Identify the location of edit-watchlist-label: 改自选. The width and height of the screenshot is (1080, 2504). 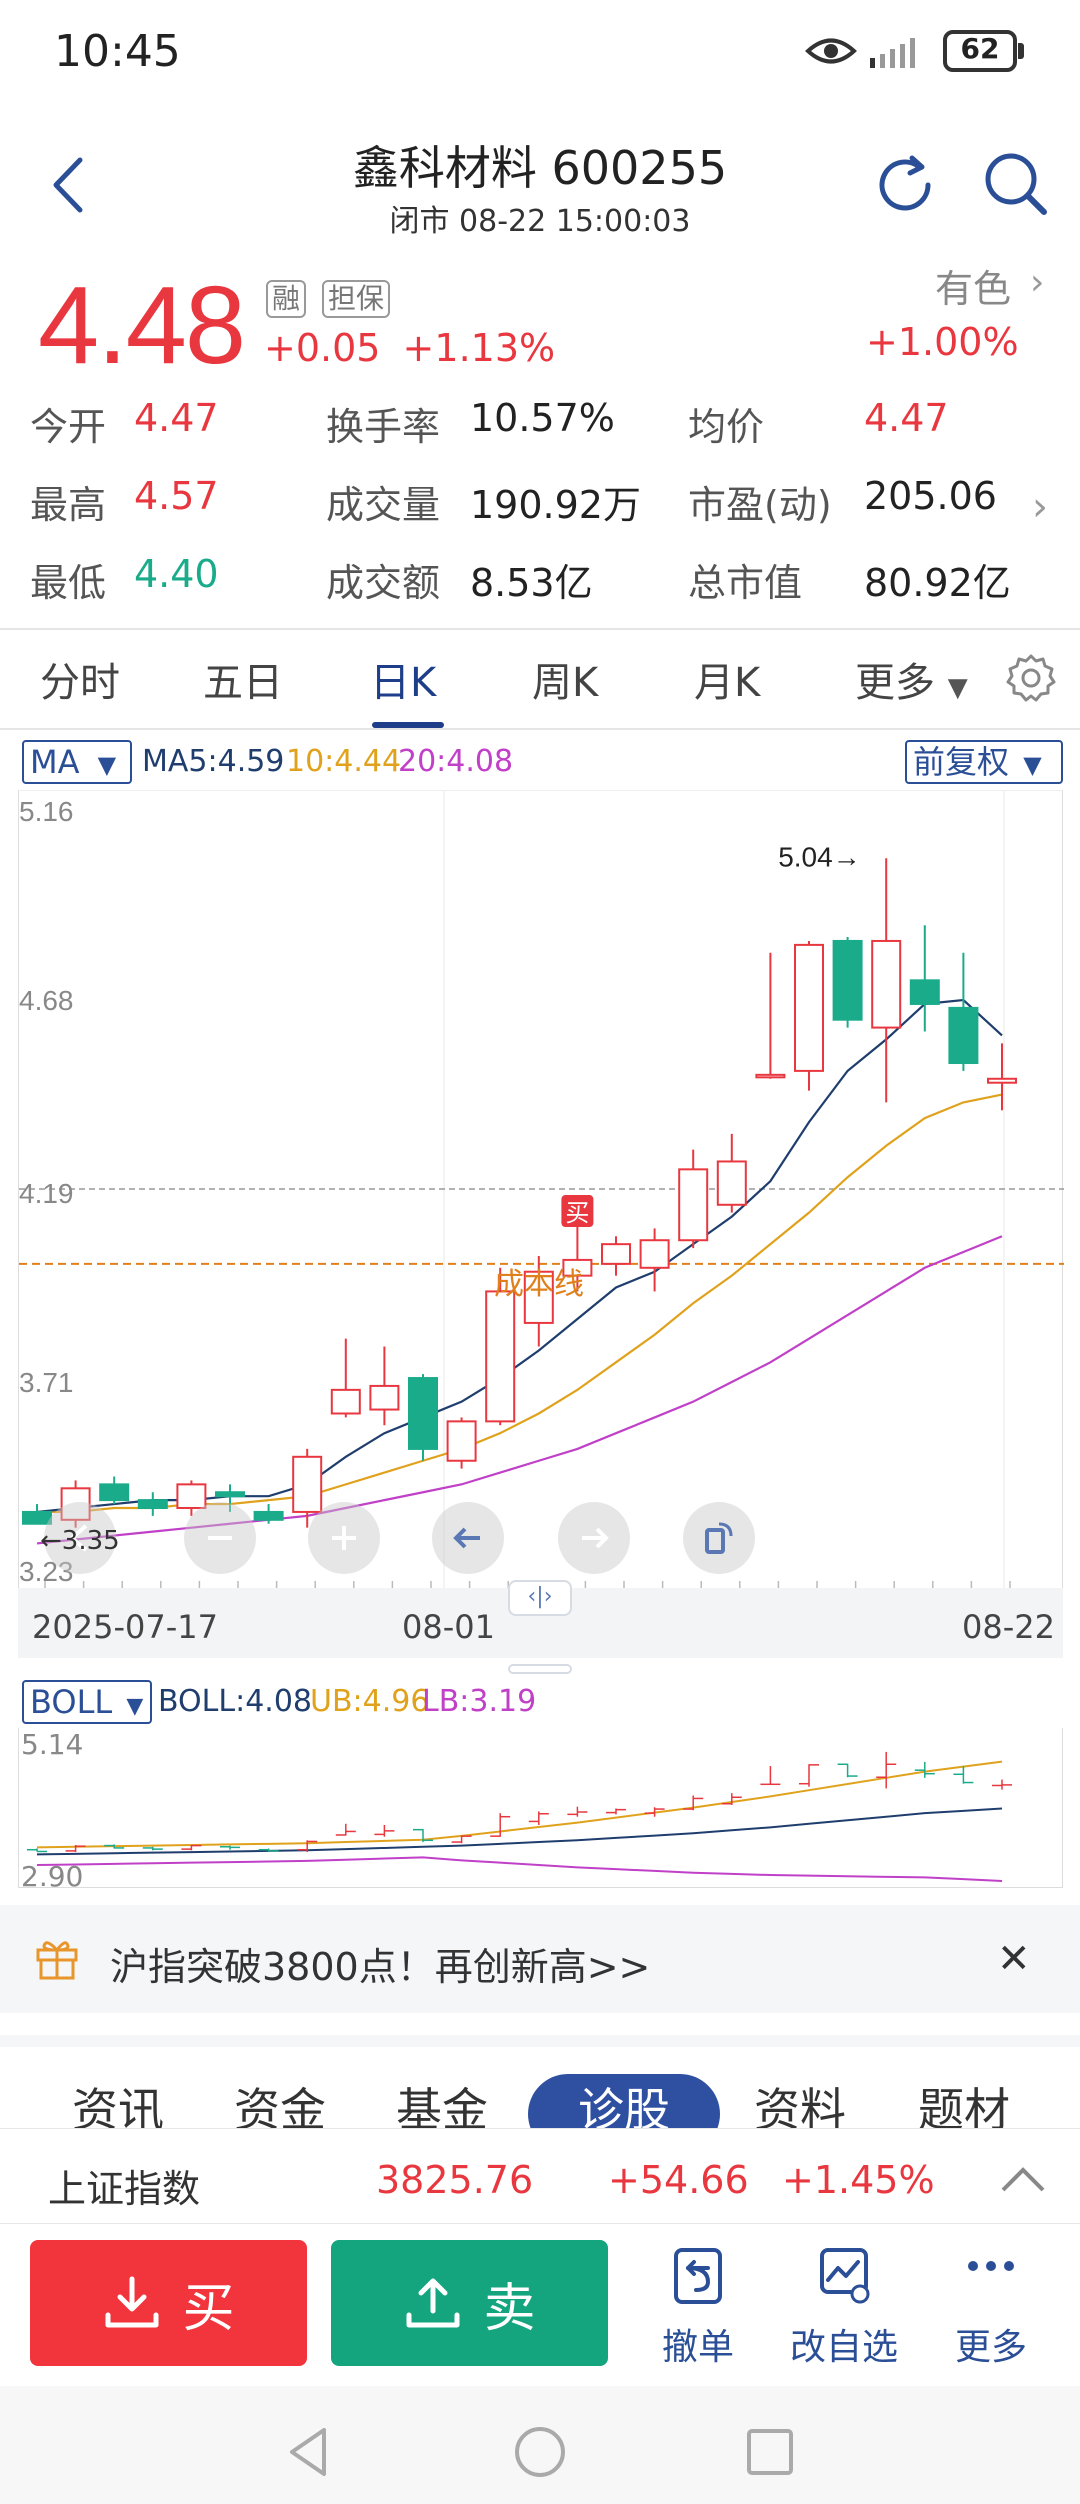
(843, 2347).